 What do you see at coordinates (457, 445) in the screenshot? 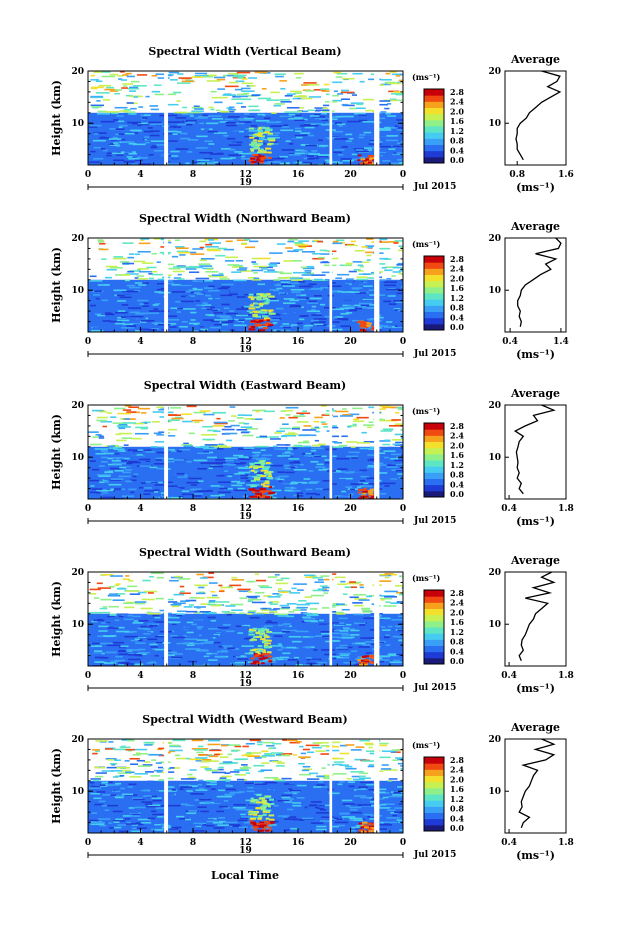
I see `colorbar-tick-label: 2.0` at bounding box center [457, 445].